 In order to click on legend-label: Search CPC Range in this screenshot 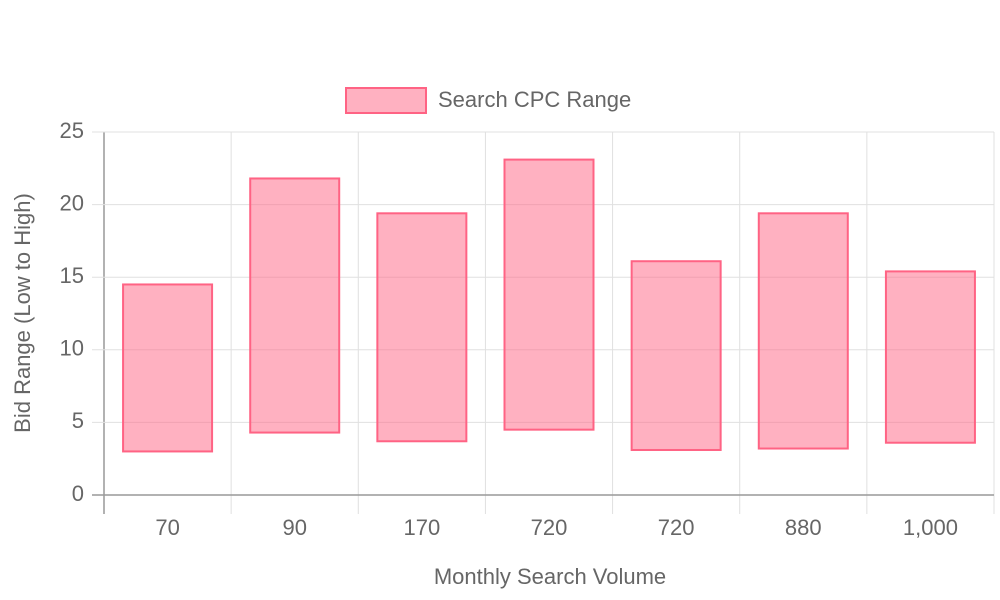, I will do `click(534, 99)`.